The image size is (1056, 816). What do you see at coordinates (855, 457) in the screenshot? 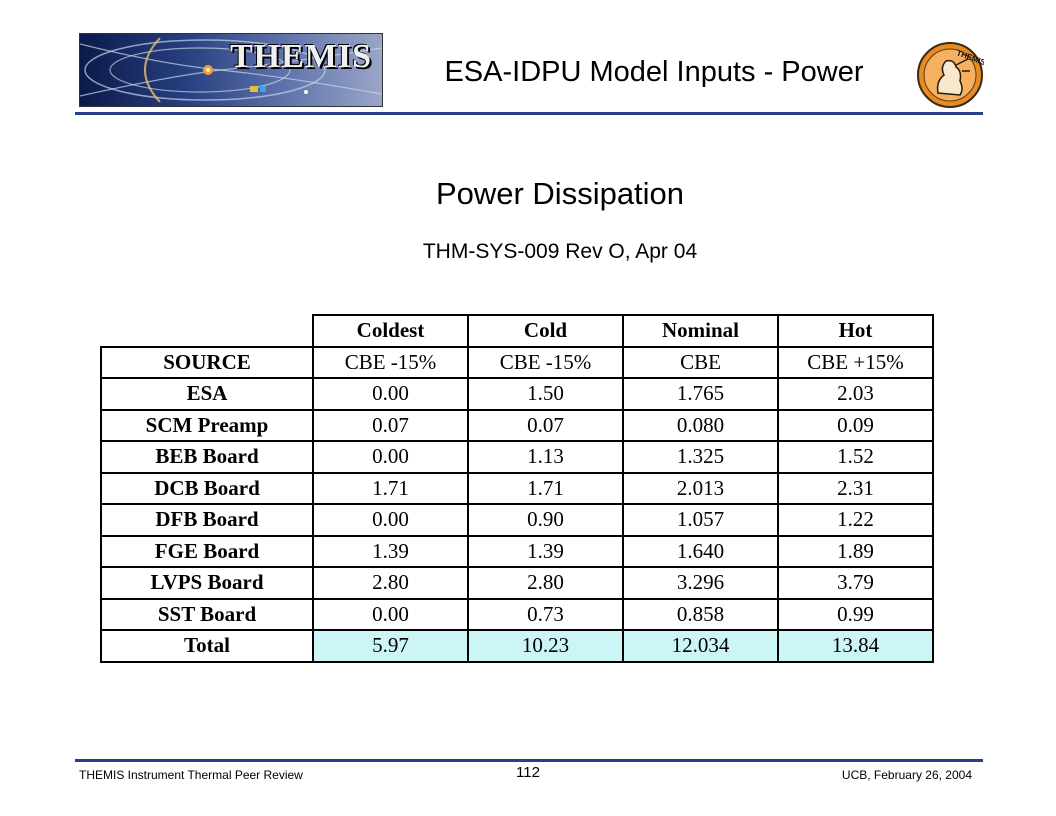
I see `value-cell: 1.52` at bounding box center [855, 457].